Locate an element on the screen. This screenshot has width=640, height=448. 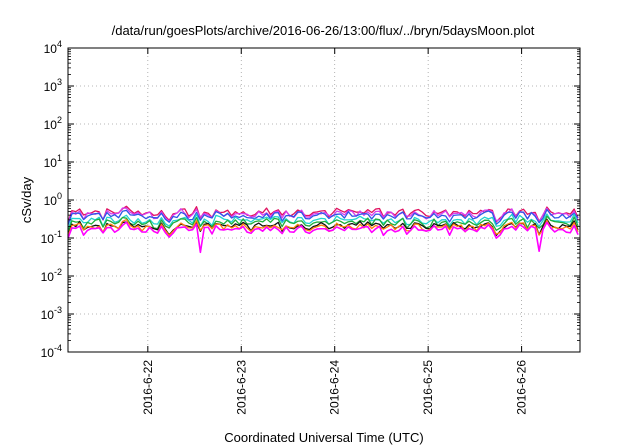
y-tick-label: 10² is located at coordinates (53, 123).